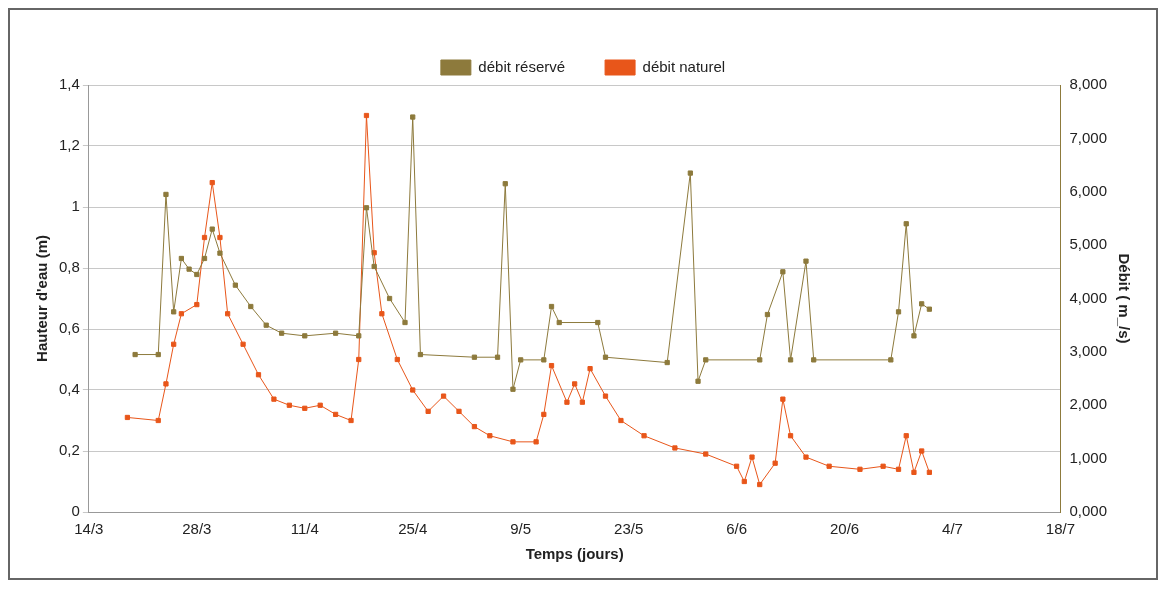  What do you see at coordinates (69, 267) in the screenshot?
I see `y-tick-label: 0,8` at bounding box center [69, 267].